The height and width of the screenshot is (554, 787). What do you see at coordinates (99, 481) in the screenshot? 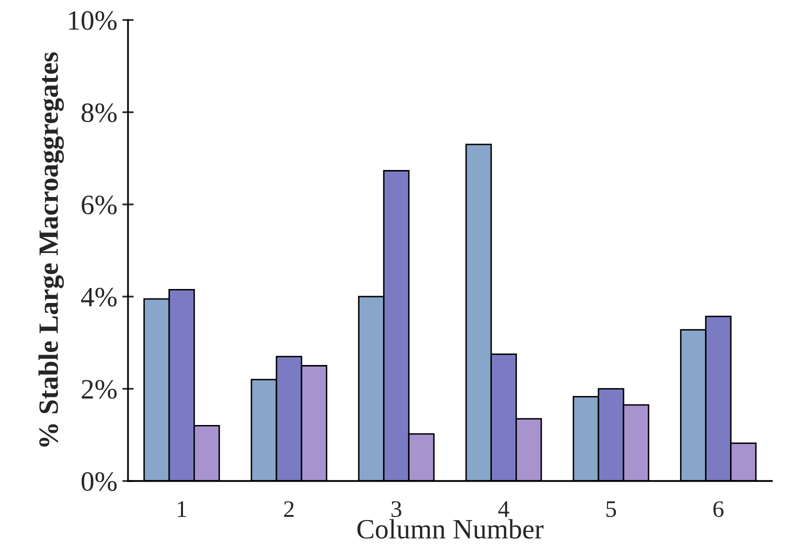
I see `y-tick-label: 0%` at bounding box center [99, 481].